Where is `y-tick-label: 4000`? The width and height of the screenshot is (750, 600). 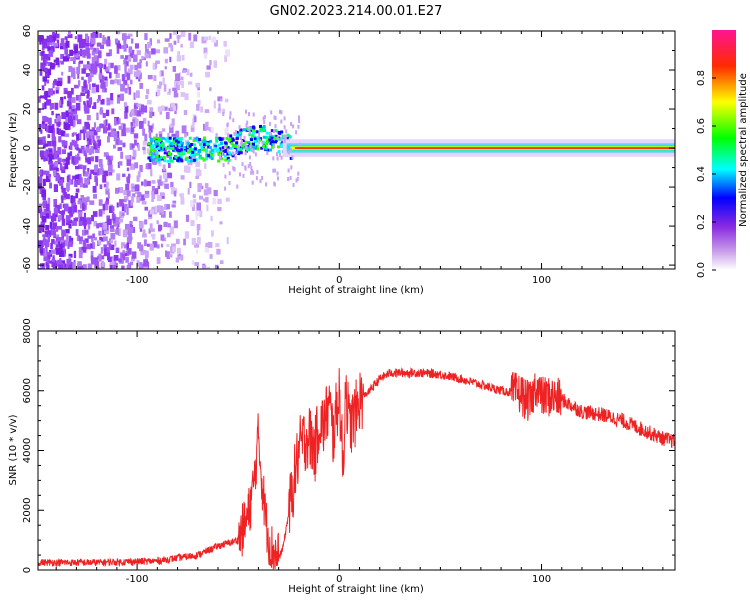
y-tick-label: 4000 is located at coordinates (27, 450).